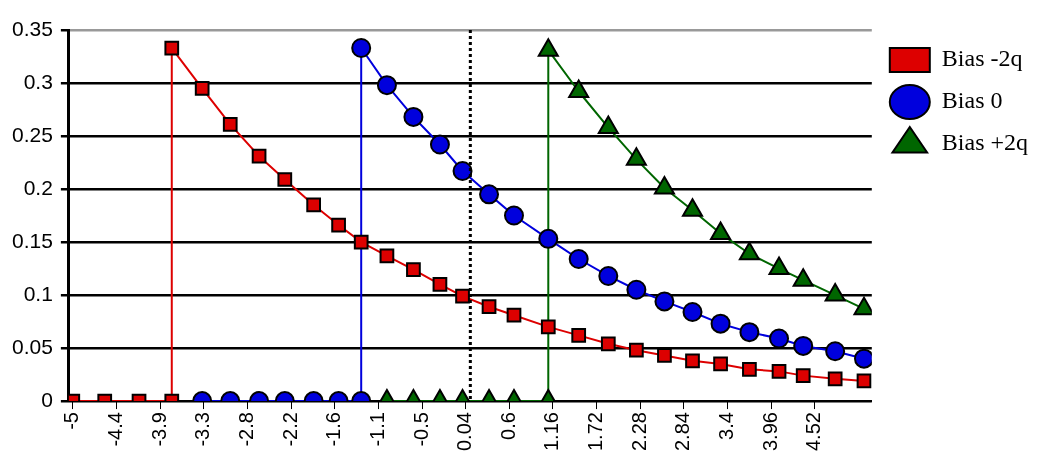 This screenshot has height=454, width=1042. I want to click on x-tick-label: 1.72, so click(595, 432).